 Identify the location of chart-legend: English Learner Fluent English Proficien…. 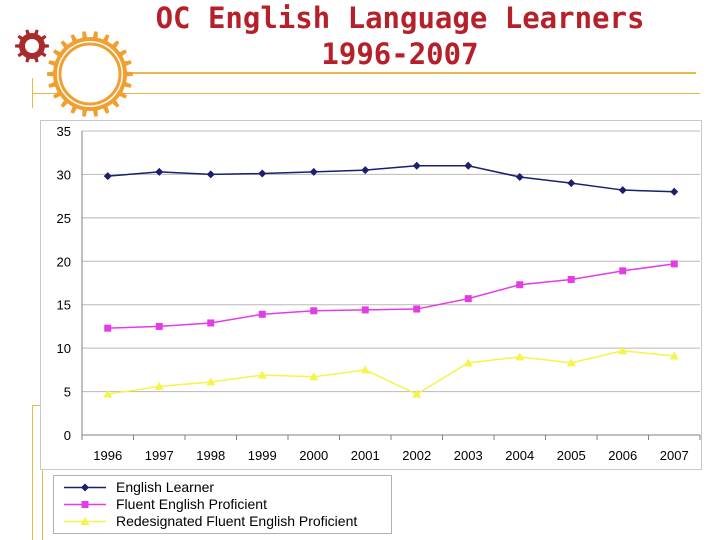
(222, 504).